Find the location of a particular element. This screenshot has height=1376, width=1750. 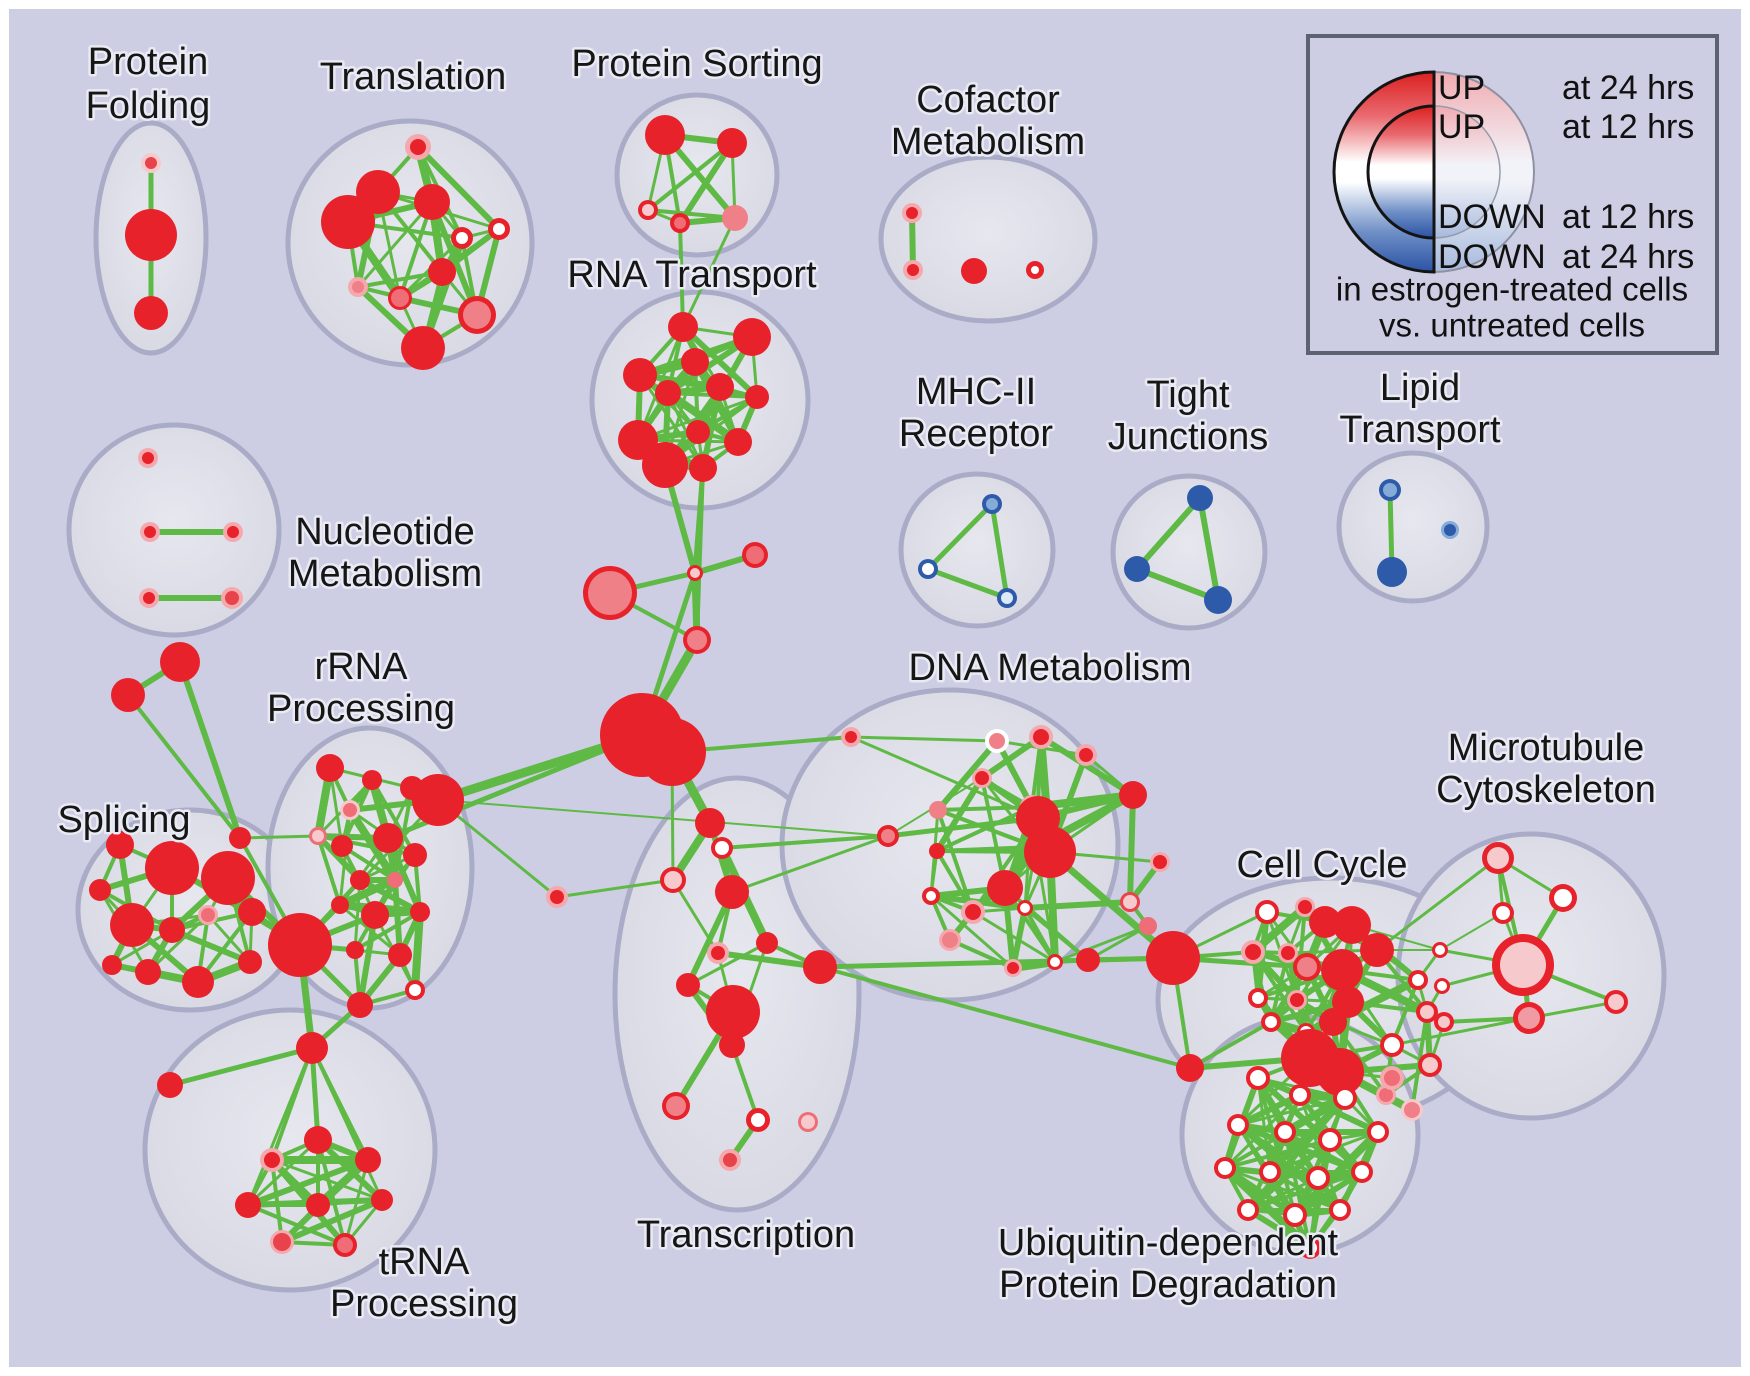

legend-direction-label: UP is located at coordinates (1461, 127).